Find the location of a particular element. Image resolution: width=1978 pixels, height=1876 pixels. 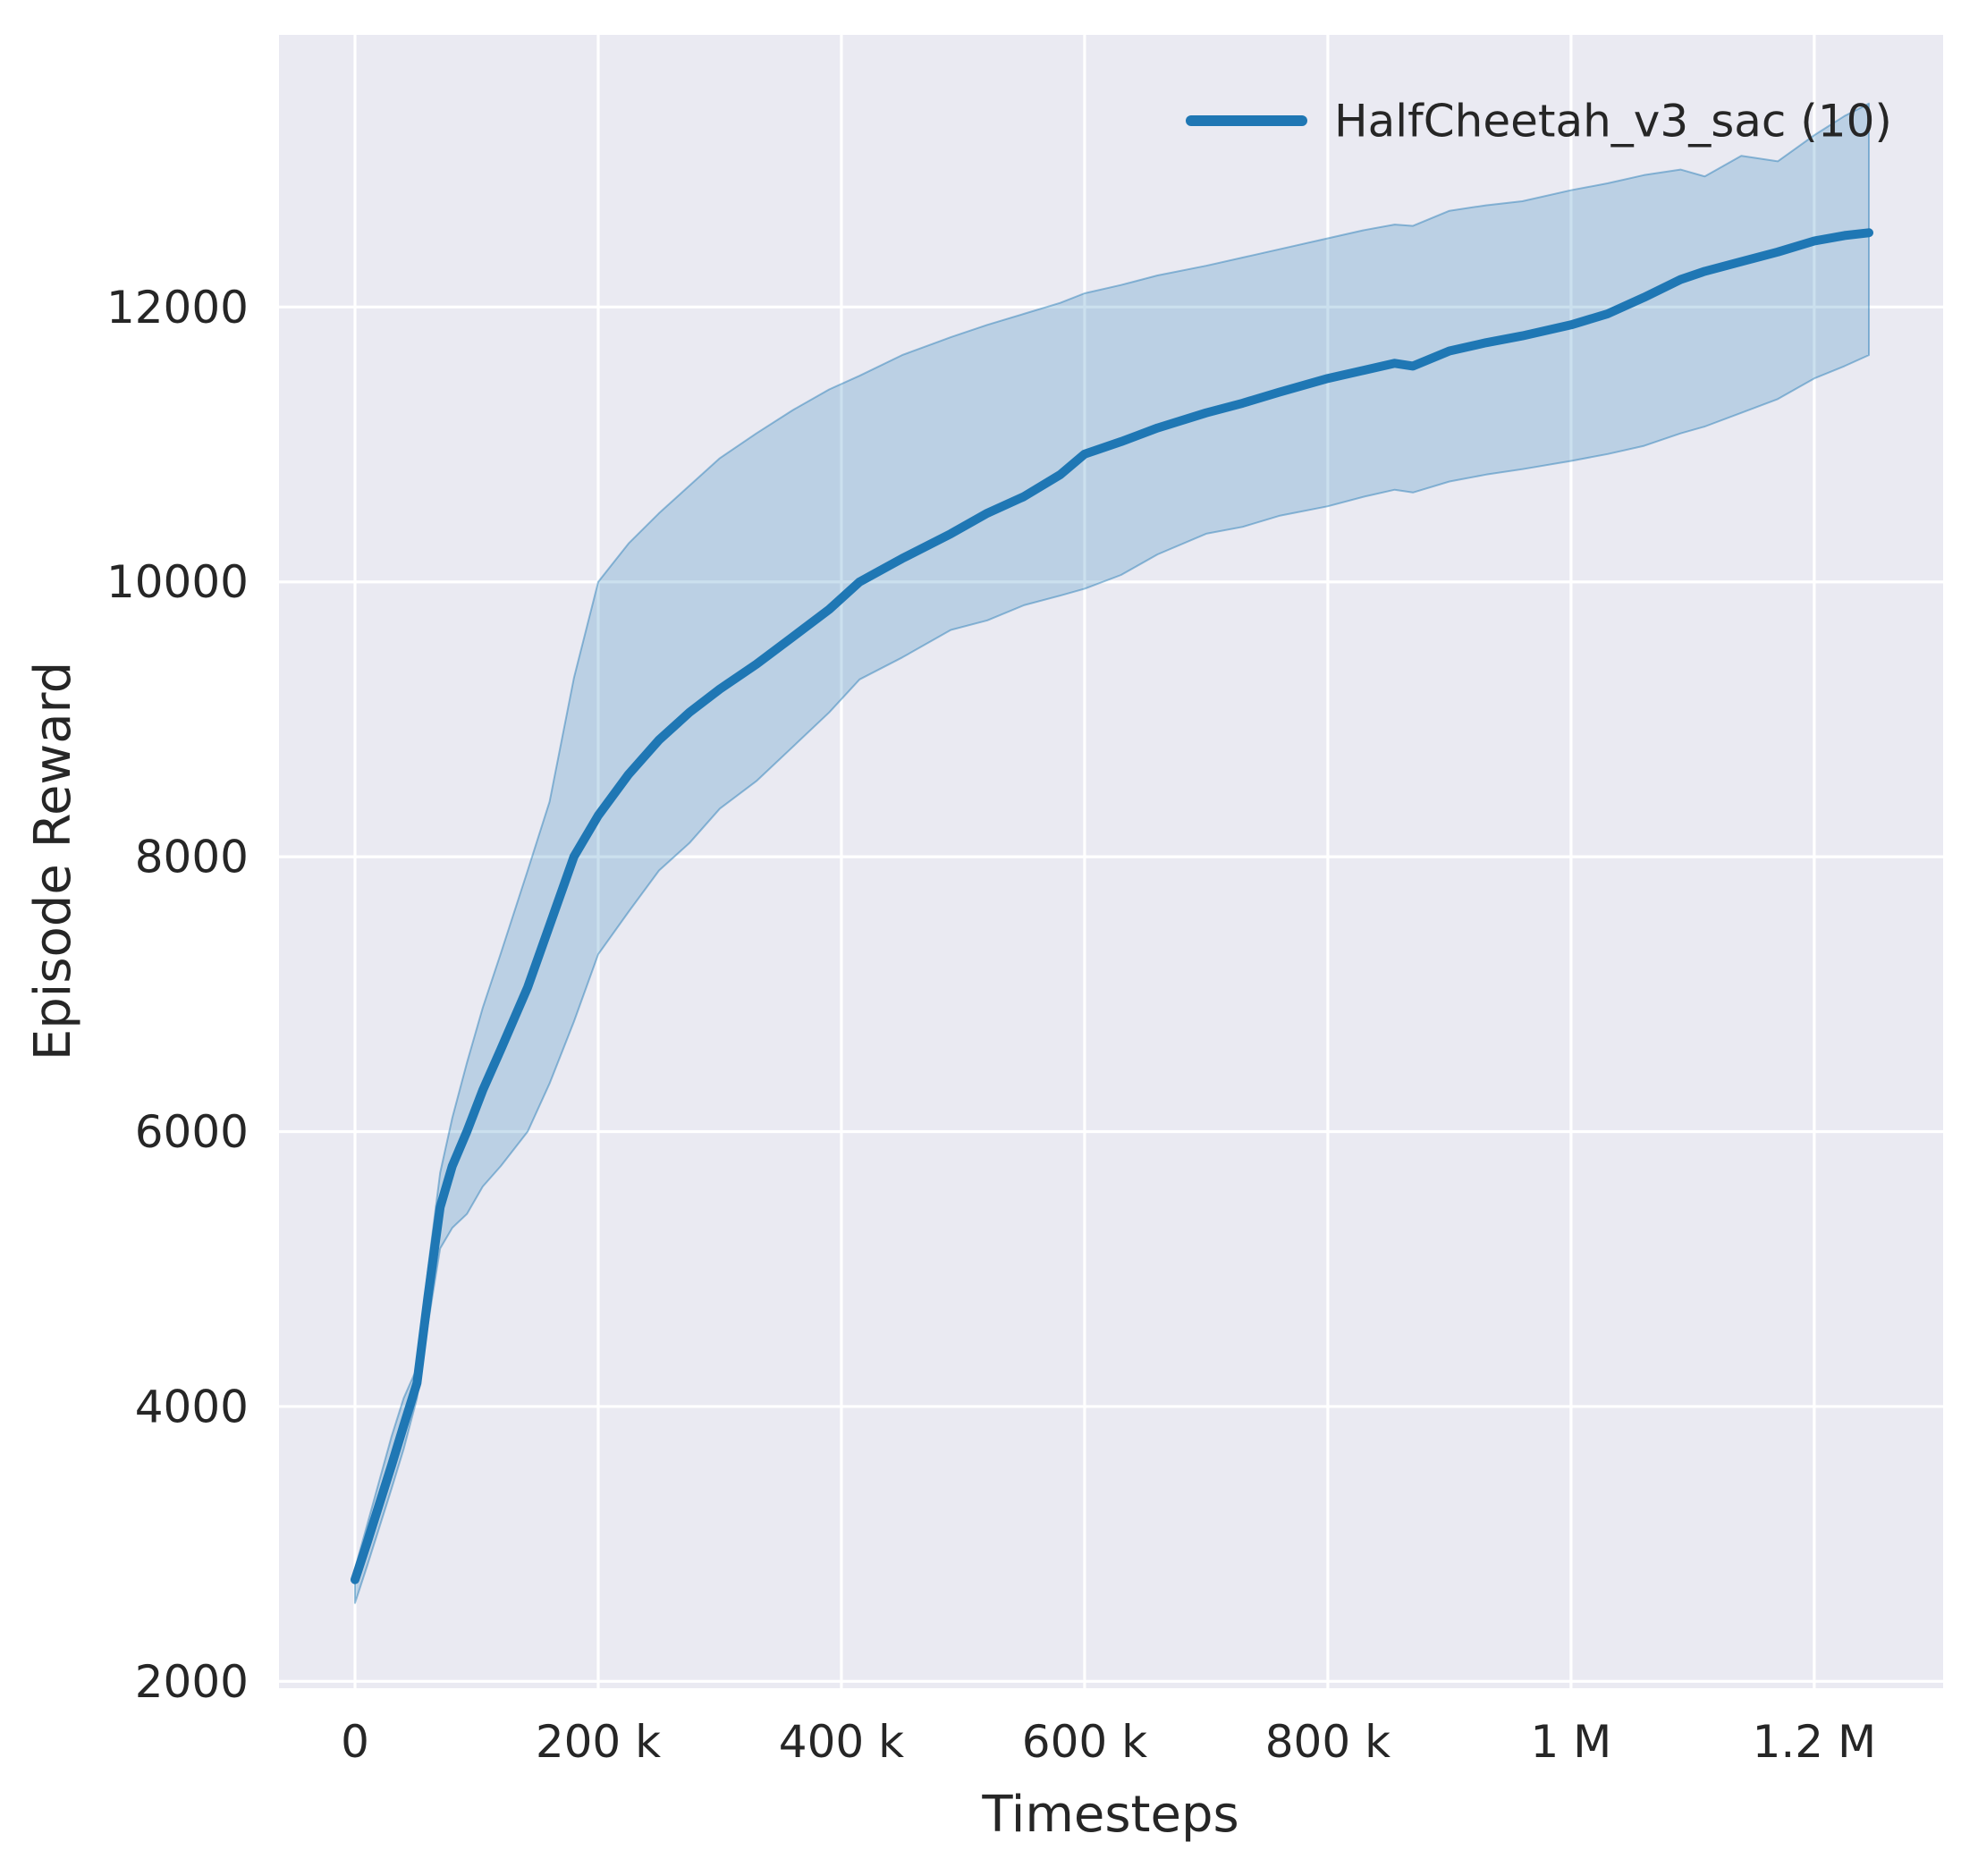

y-tick-label: 4000 is located at coordinates (192, 1407).